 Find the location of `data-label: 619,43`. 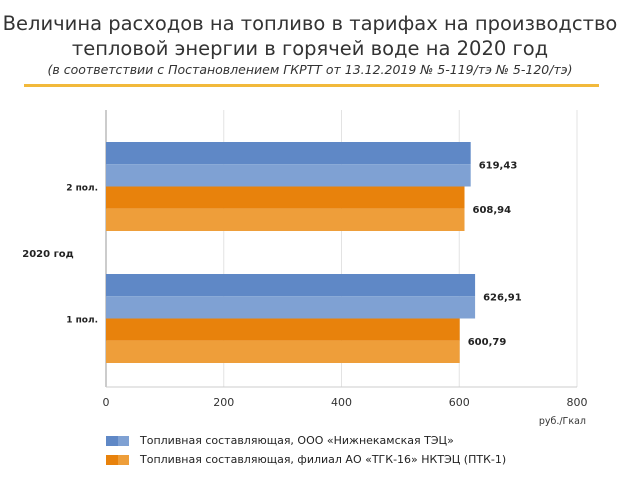

data-label: 619,43 is located at coordinates (498, 165).